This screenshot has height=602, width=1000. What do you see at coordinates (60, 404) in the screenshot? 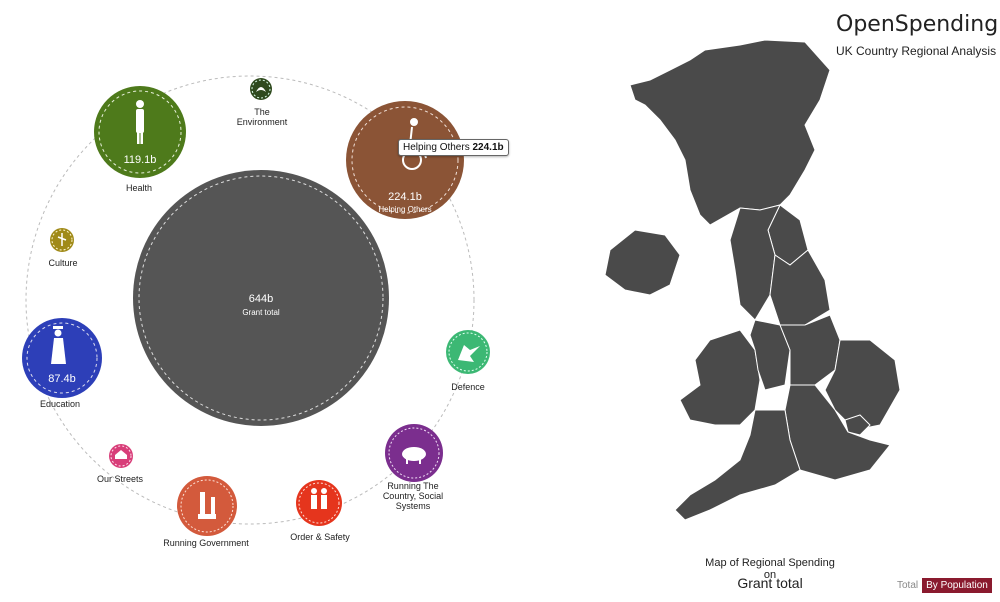
I see `education-label: Education` at bounding box center [60, 404].